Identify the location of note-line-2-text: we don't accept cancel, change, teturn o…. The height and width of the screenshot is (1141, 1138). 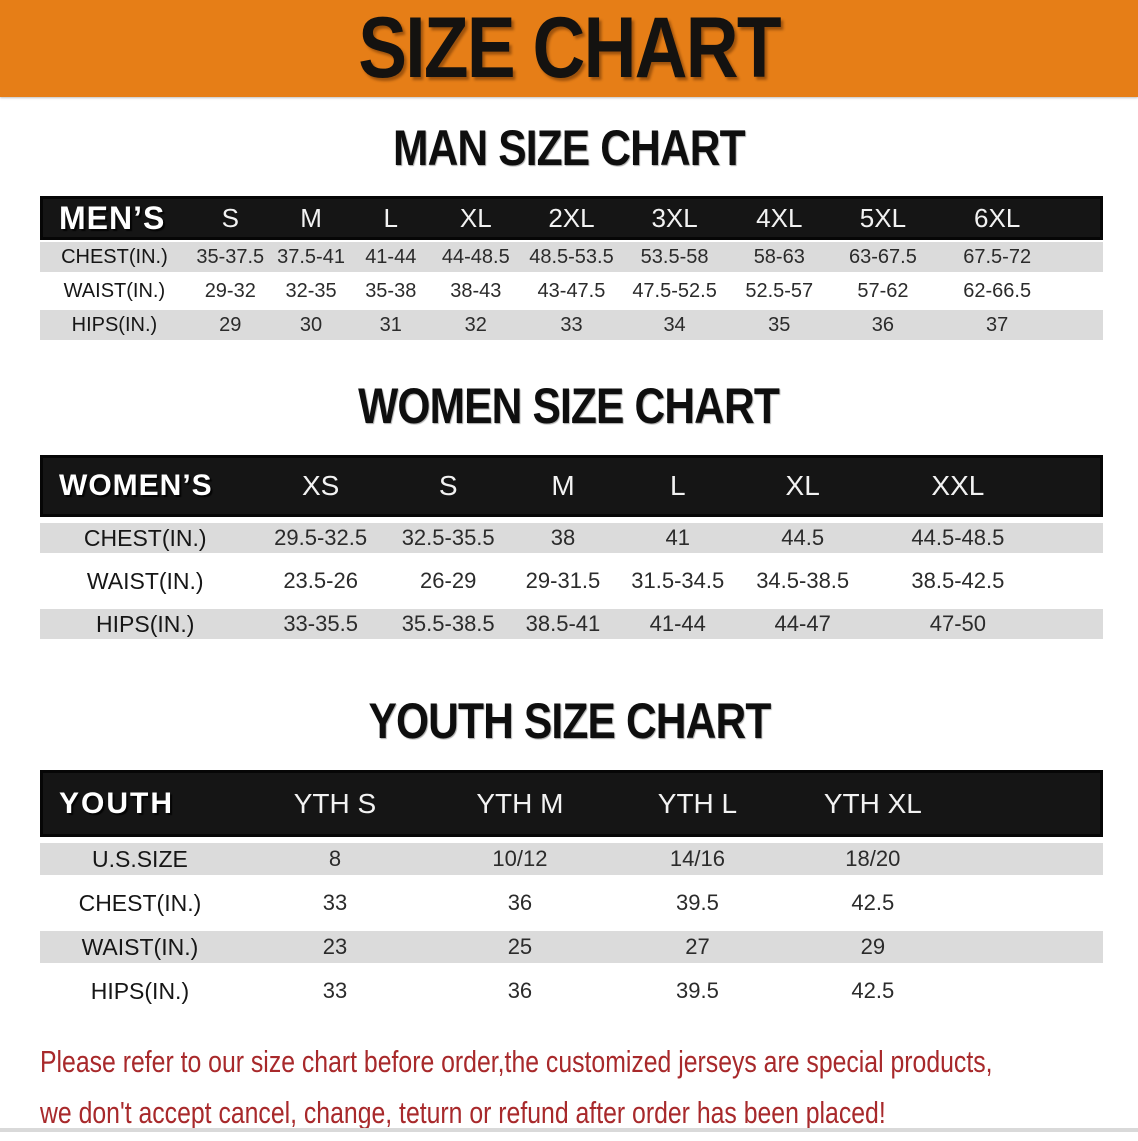
(463, 1112).